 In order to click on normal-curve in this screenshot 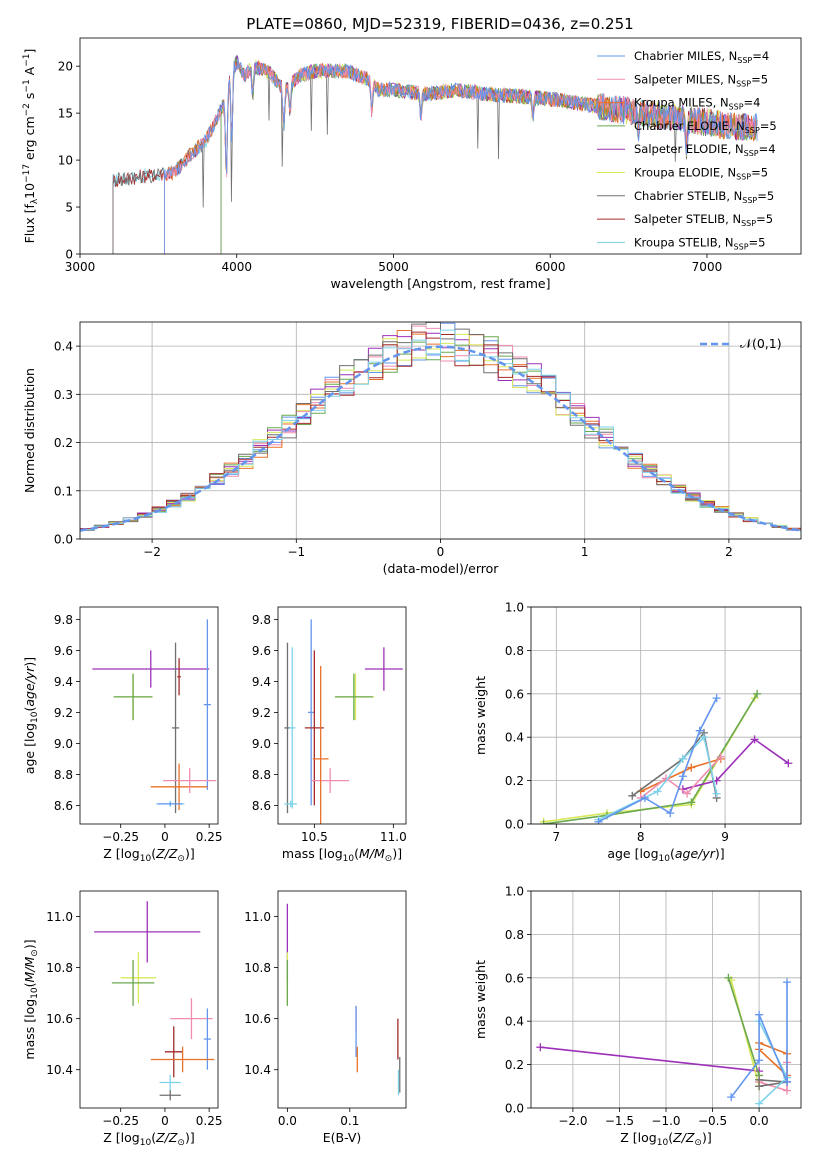, I will do `click(440, 438)`.